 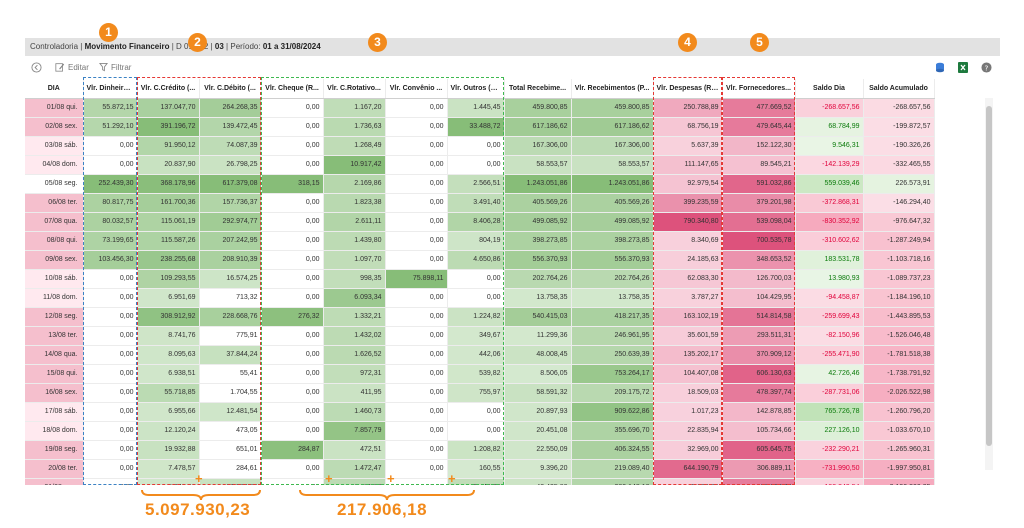 What do you see at coordinates (476, 260) in the screenshot?
I see `cell-outros: 4.650,86` at bounding box center [476, 260].